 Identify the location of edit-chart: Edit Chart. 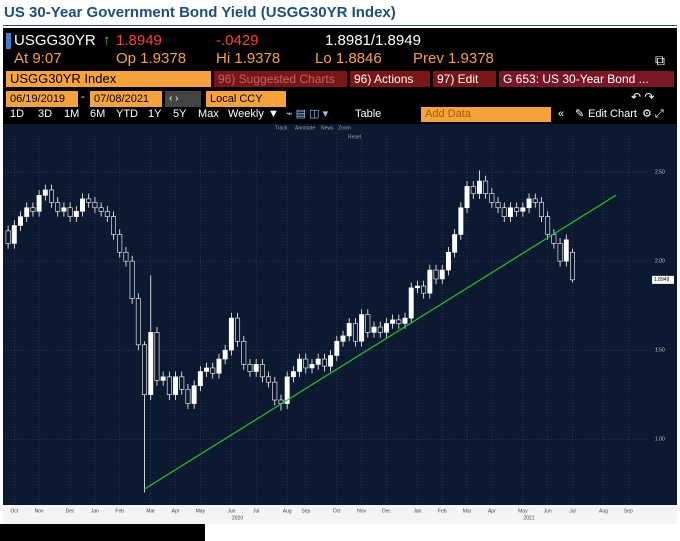
(612, 114).